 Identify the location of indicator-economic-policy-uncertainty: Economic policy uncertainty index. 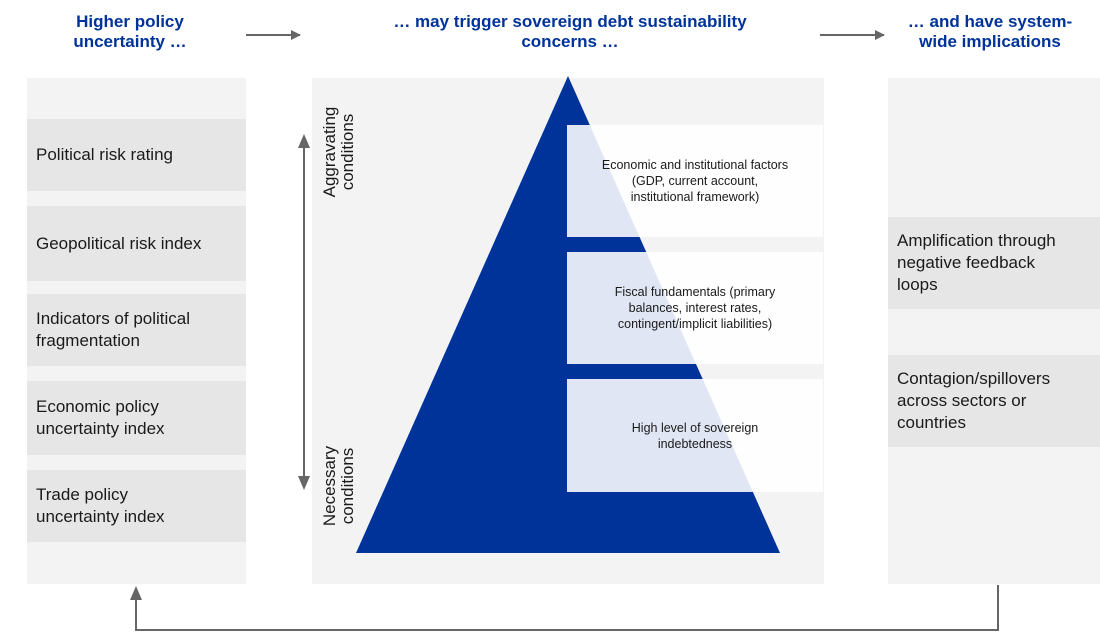
(136, 418).